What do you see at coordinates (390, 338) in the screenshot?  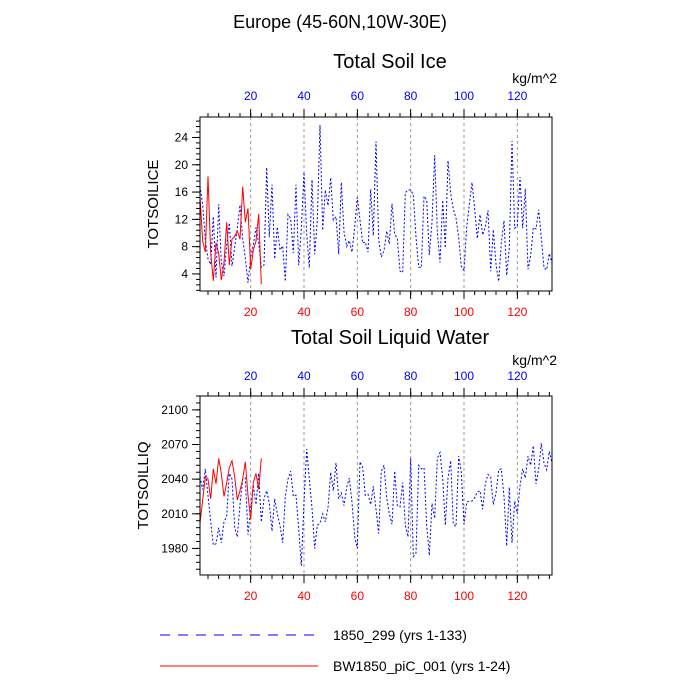 I see `chart-title: Total Soil Liquid Water` at bounding box center [390, 338].